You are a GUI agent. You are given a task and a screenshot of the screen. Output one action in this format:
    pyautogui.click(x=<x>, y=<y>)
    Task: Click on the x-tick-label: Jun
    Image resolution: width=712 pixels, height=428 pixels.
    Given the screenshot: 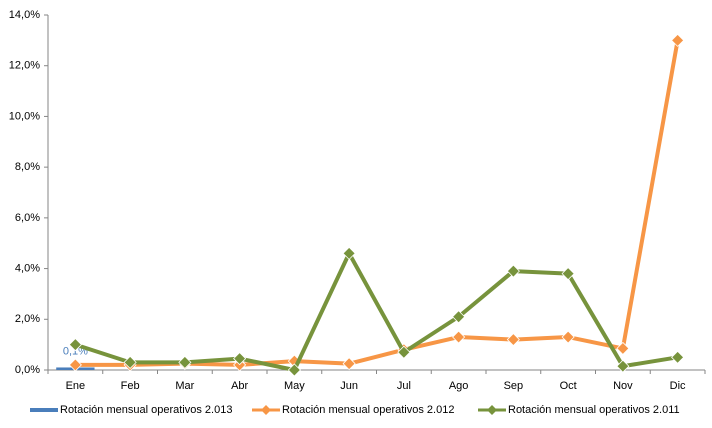 What is the action you would take?
    pyautogui.click(x=349, y=386)
    